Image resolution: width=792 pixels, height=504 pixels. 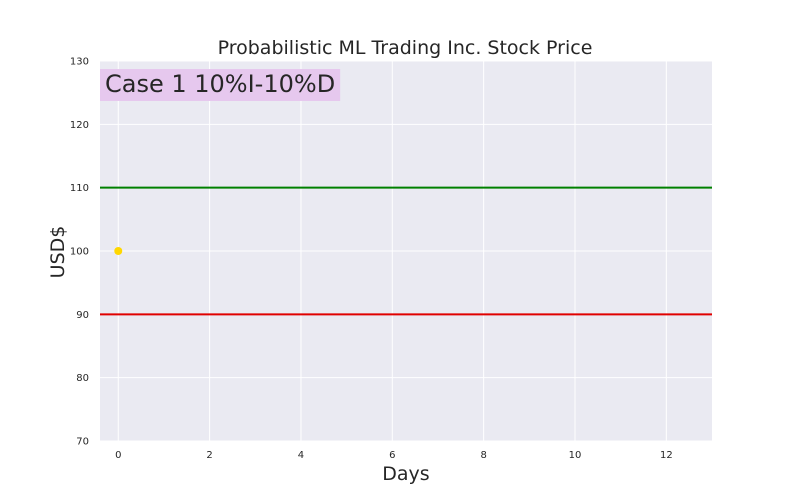 What do you see at coordinates (79, 62) in the screenshot?
I see `y-tick-label: 130` at bounding box center [79, 62].